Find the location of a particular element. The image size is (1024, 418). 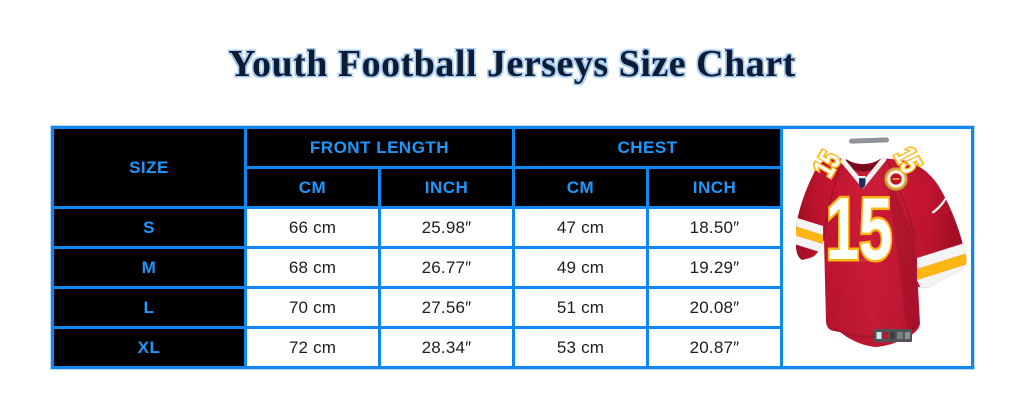

size-label-cell: M is located at coordinates (149, 267).